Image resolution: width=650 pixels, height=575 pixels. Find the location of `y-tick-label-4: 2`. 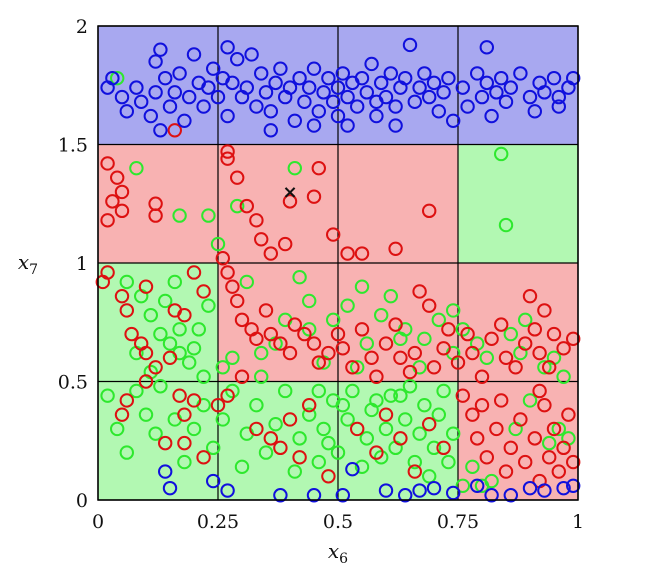

y-tick-label-4: 2 is located at coordinates (82, 27).